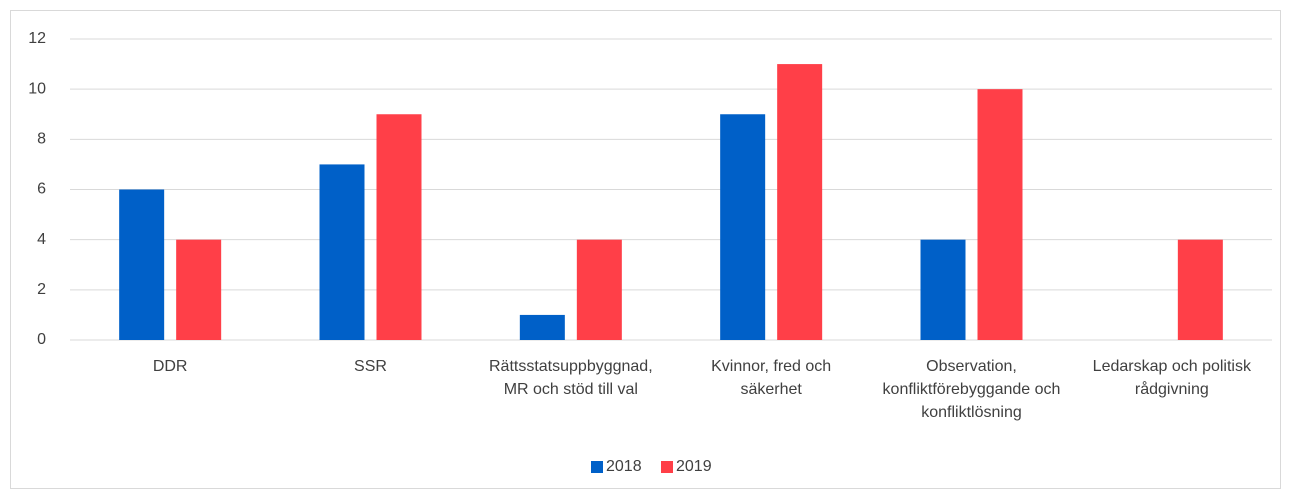 The image size is (1292, 499). What do you see at coordinates (41, 139) in the screenshot?
I see `y-tick-label: 8` at bounding box center [41, 139].